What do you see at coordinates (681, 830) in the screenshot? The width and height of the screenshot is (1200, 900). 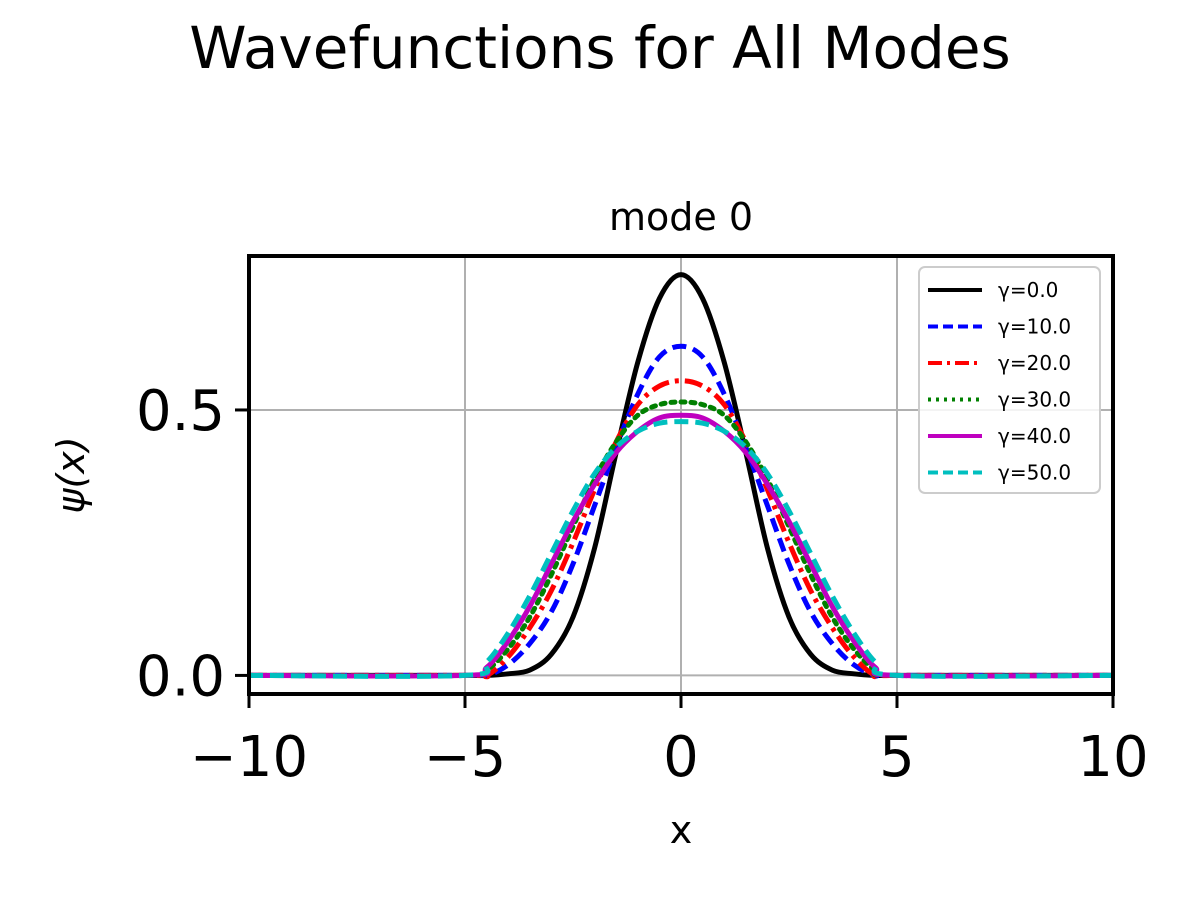 I see `x-axis-label: x` at bounding box center [681, 830].